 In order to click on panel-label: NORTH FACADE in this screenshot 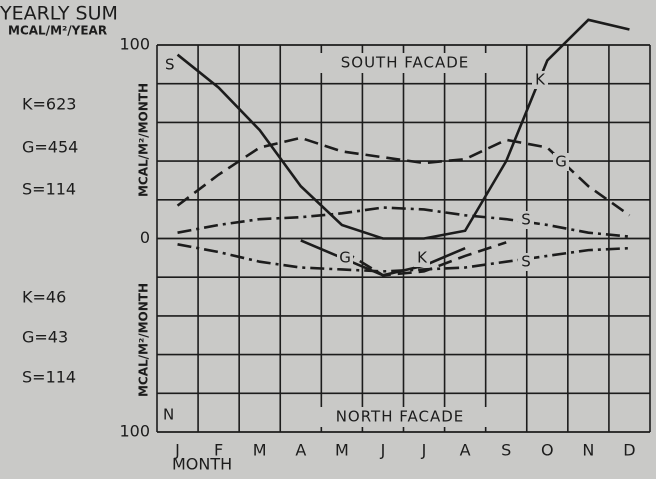, I will do `click(400, 417)`.